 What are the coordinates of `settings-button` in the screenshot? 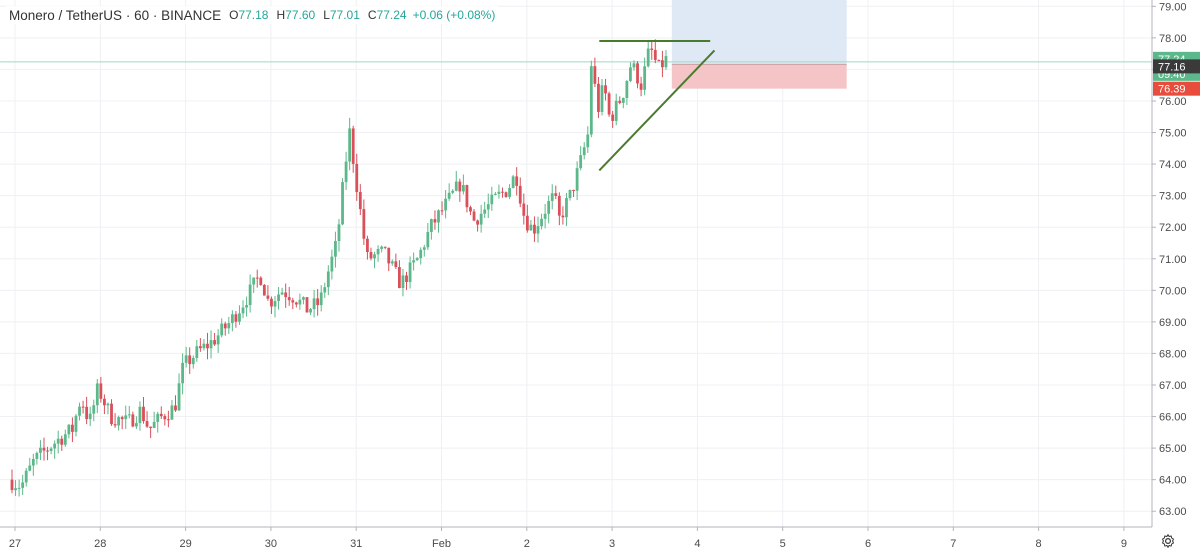 It's located at (1168, 541).